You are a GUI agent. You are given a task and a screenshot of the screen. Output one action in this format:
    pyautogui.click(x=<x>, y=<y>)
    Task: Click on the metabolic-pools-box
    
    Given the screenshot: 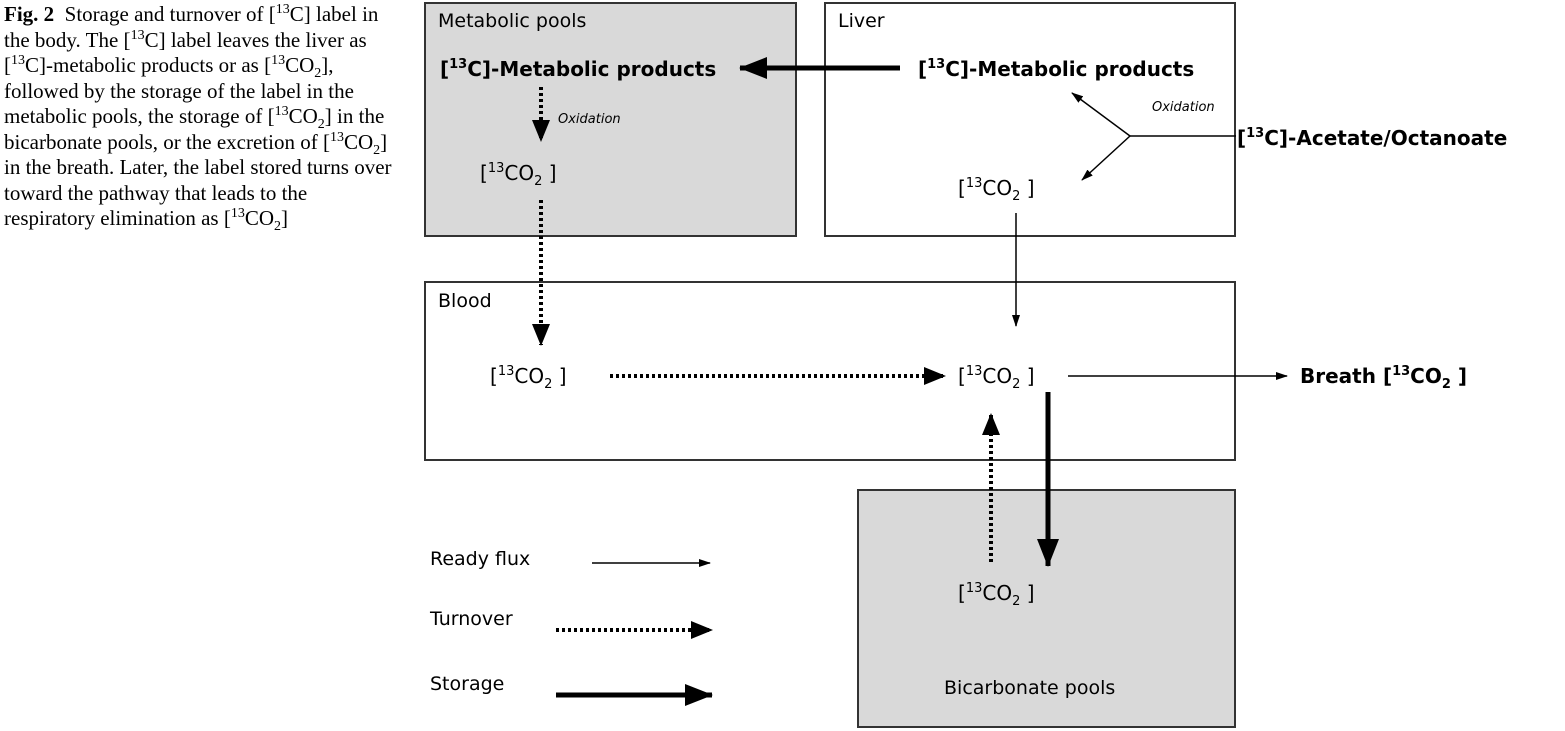 What is the action you would take?
    pyautogui.click(x=610, y=119)
    